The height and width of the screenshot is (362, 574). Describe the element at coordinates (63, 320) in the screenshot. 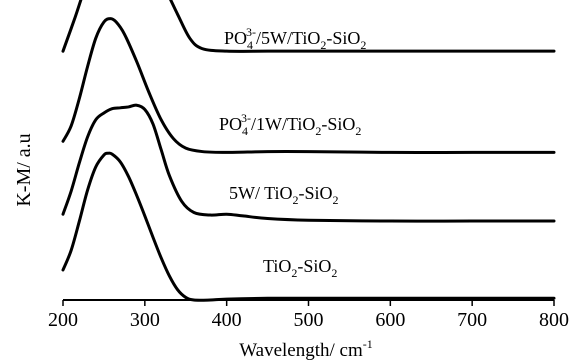

I see `x-tick-label: 200` at that location.